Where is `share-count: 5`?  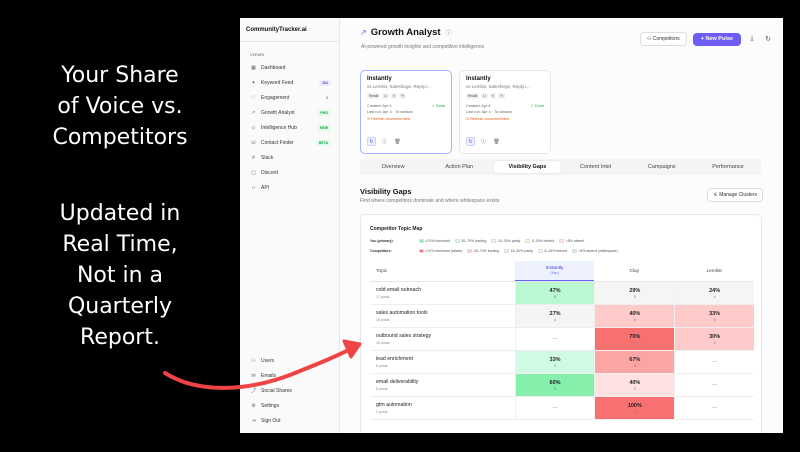
share-count: 5 is located at coordinates (714, 319).